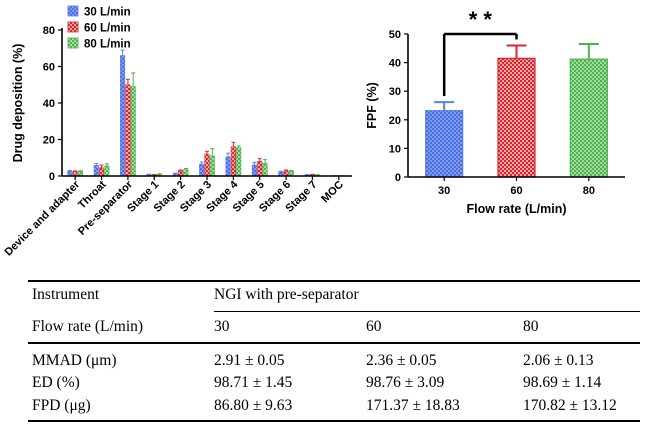 The height and width of the screenshot is (427, 666). Describe the element at coordinates (395, 35) in the screenshot. I see `fpf-y-tick-label-50: 50` at that location.